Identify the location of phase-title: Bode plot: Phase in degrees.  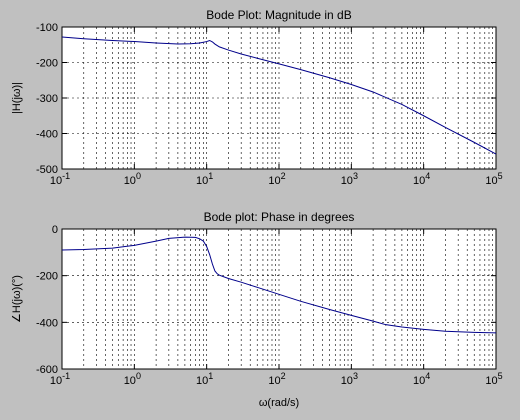
(279, 217).